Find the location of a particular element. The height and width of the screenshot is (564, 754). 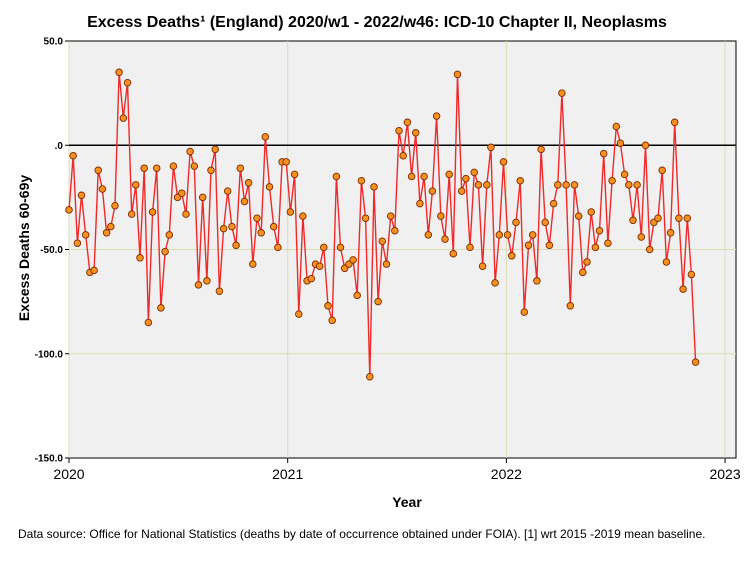

y-tick-label: -50.0 is located at coordinates (51, 250).